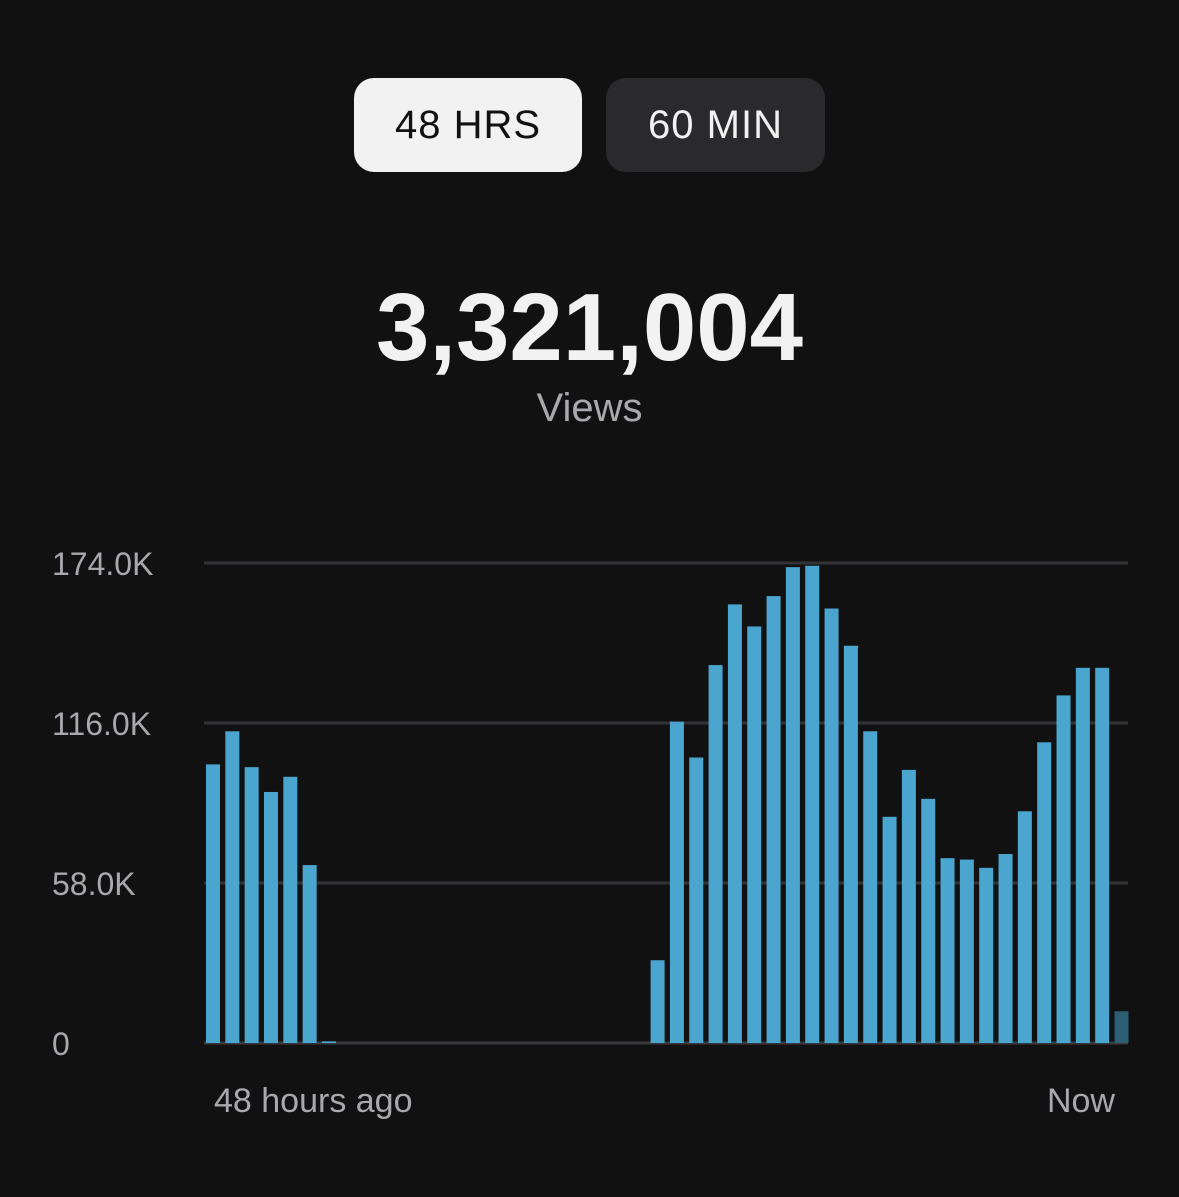 Image resolution: width=1179 pixels, height=1197 pixels. Describe the element at coordinates (102, 804) in the screenshot. I see `y-axis-ticks: 0 58.0K 116.0K 174.0K` at that location.